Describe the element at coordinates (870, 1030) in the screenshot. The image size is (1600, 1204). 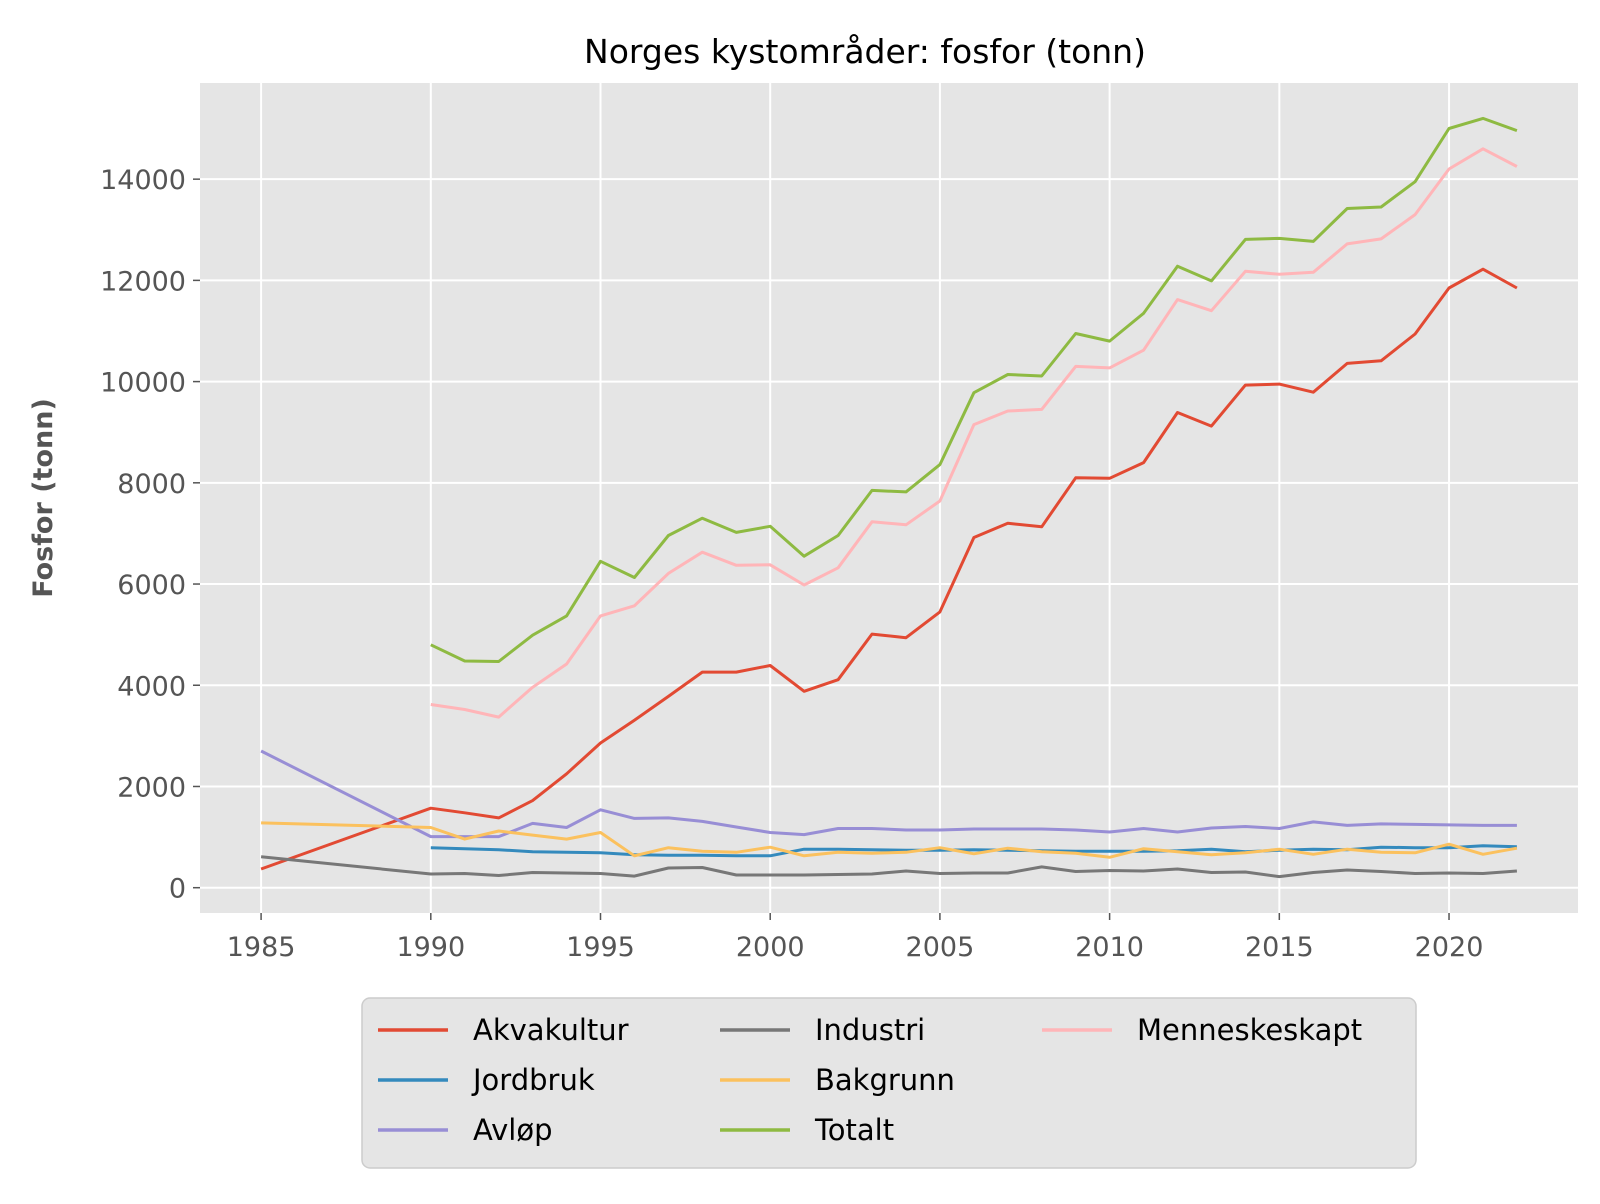
I see `legend-label: Industri` at that location.